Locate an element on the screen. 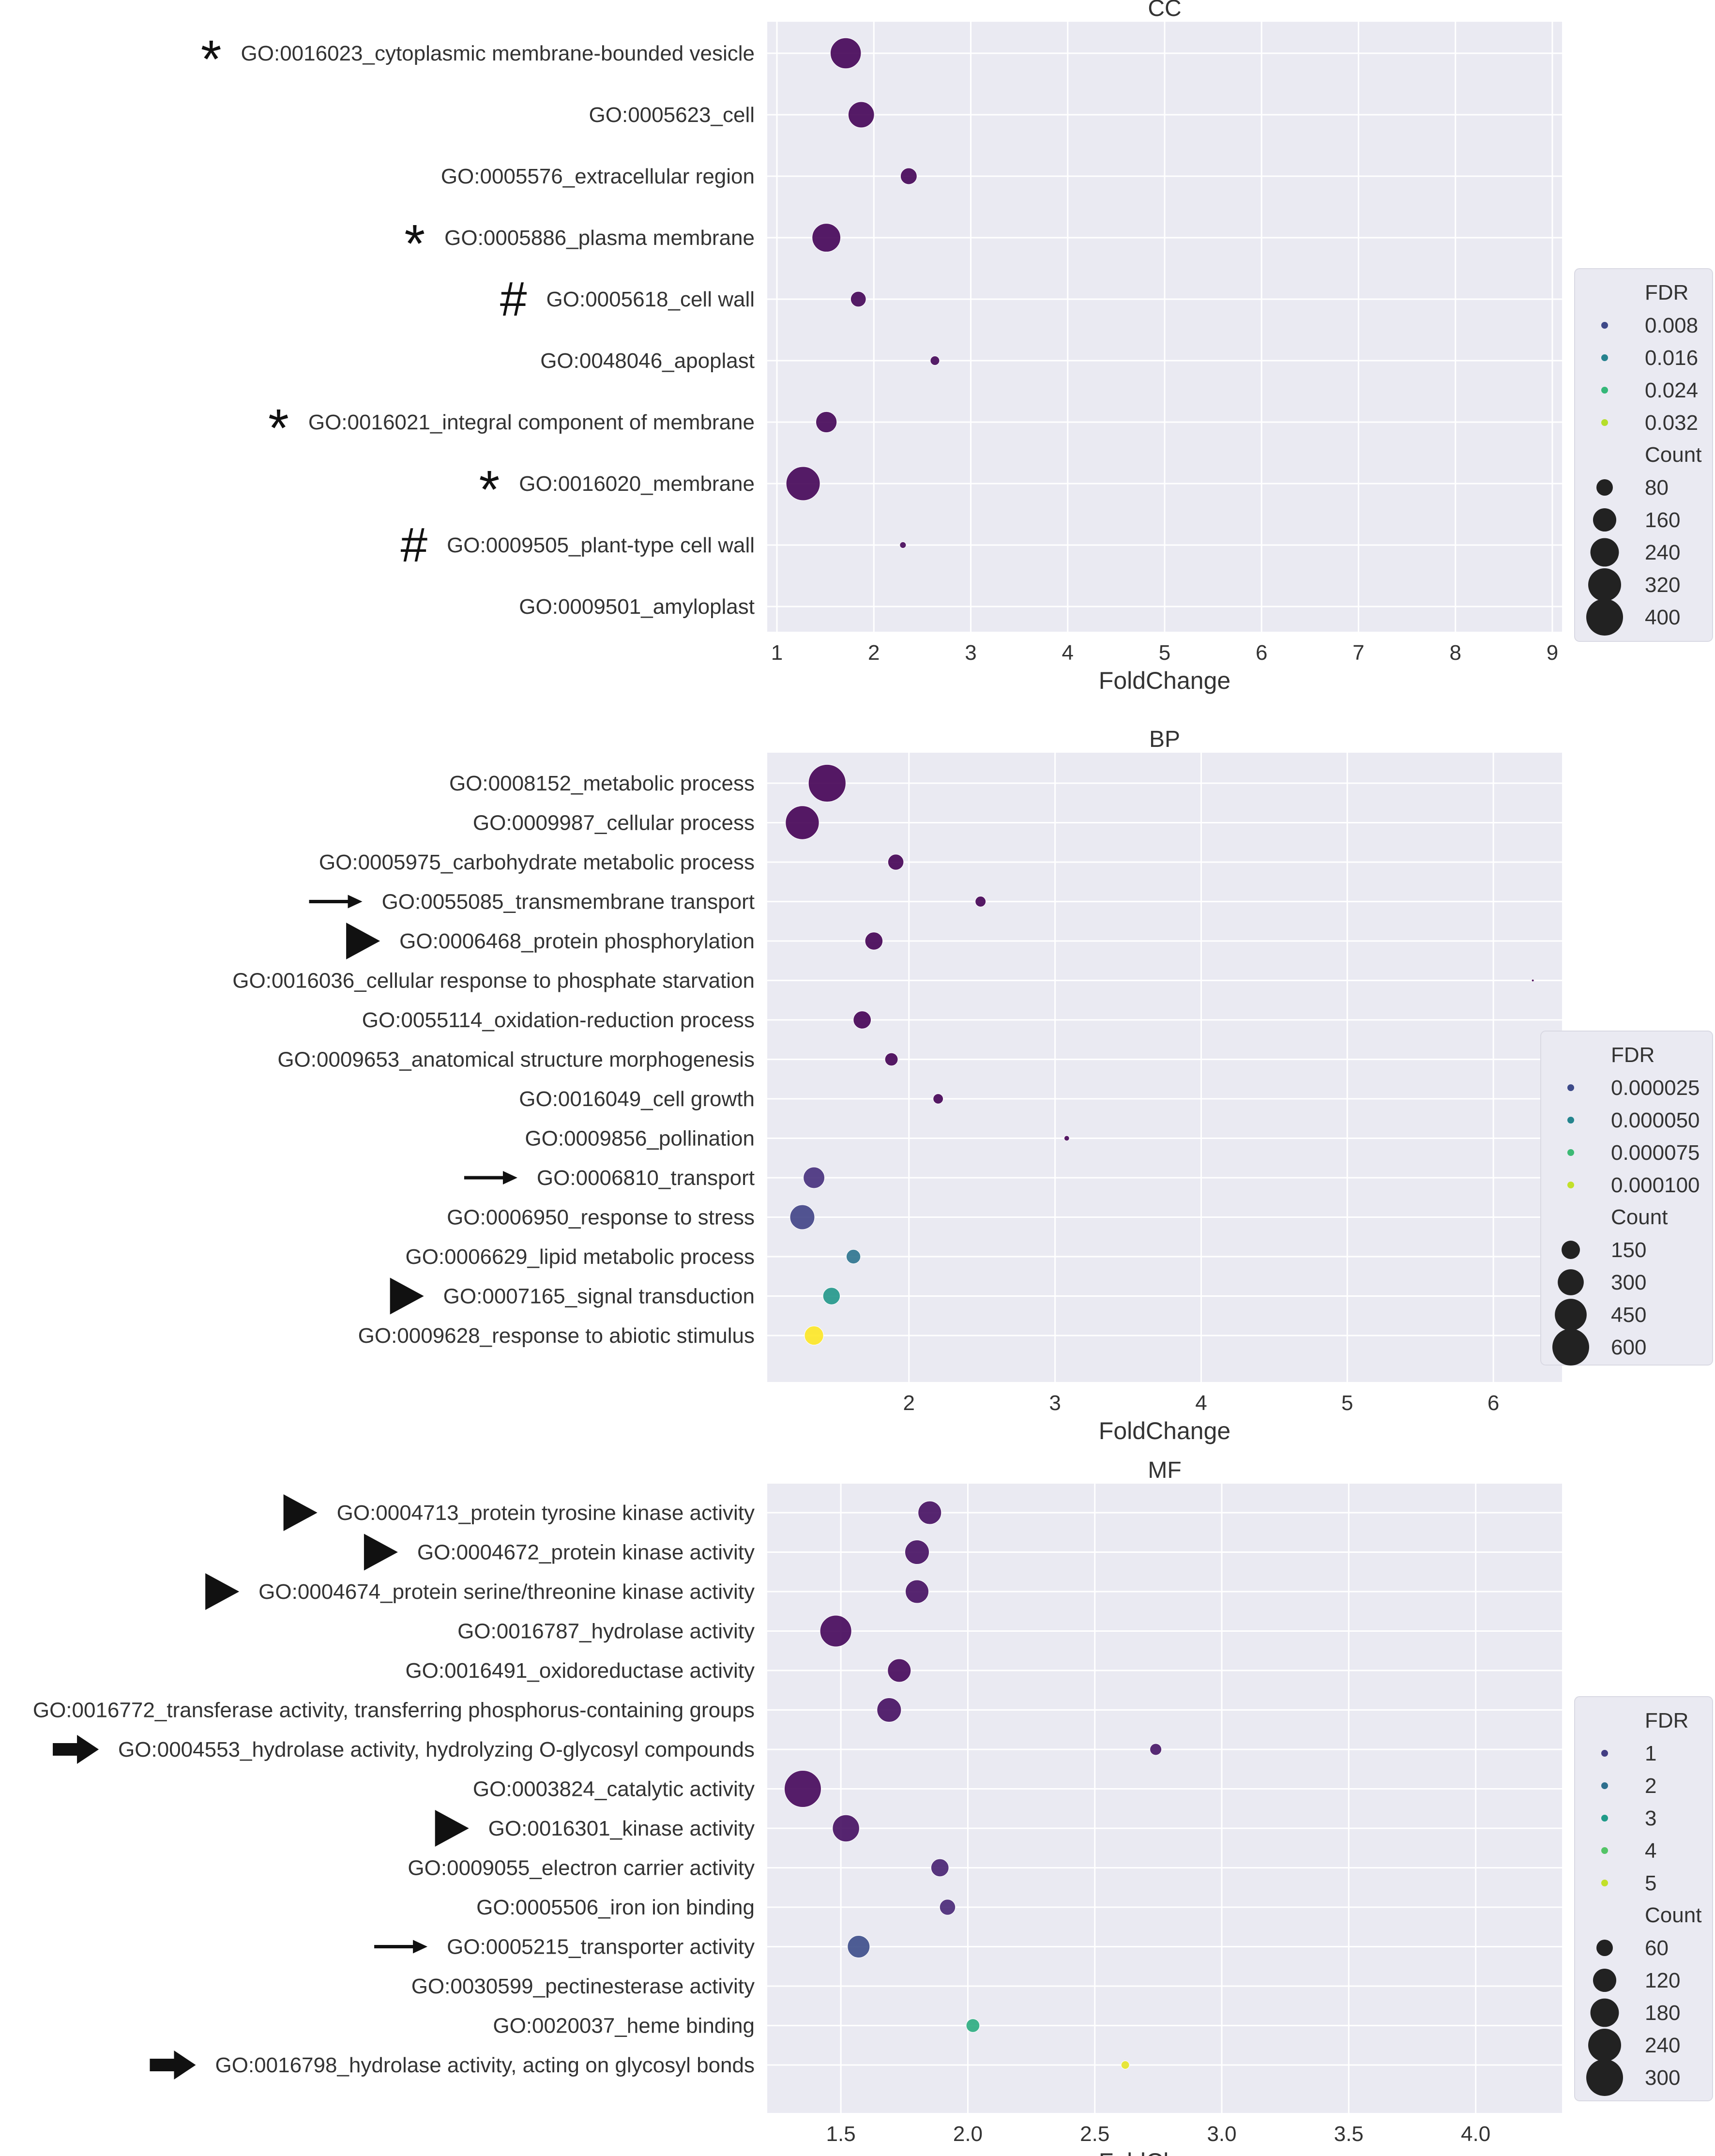  y-category-label: GO:0009505_plant-type cell wall is located at coordinates (601, 545).